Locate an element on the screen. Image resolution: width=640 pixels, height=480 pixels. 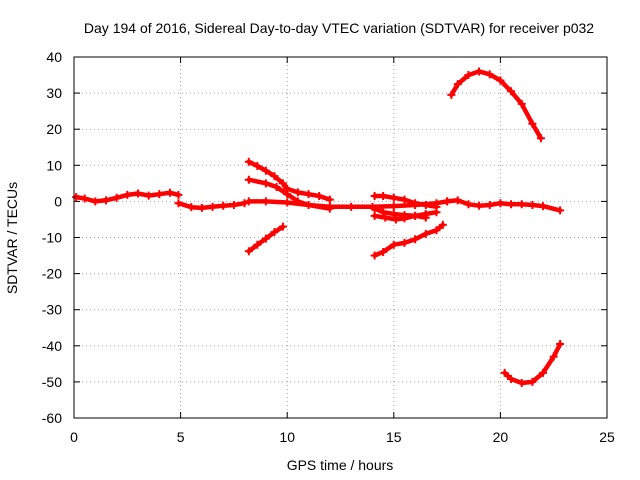
x-axis-label: GPS time / hours is located at coordinates (340, 465).